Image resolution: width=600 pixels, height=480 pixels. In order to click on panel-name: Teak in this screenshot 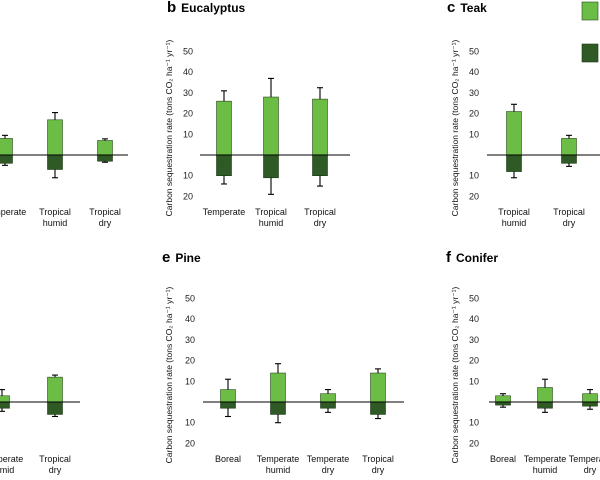, I will do `click(473, 8)`.